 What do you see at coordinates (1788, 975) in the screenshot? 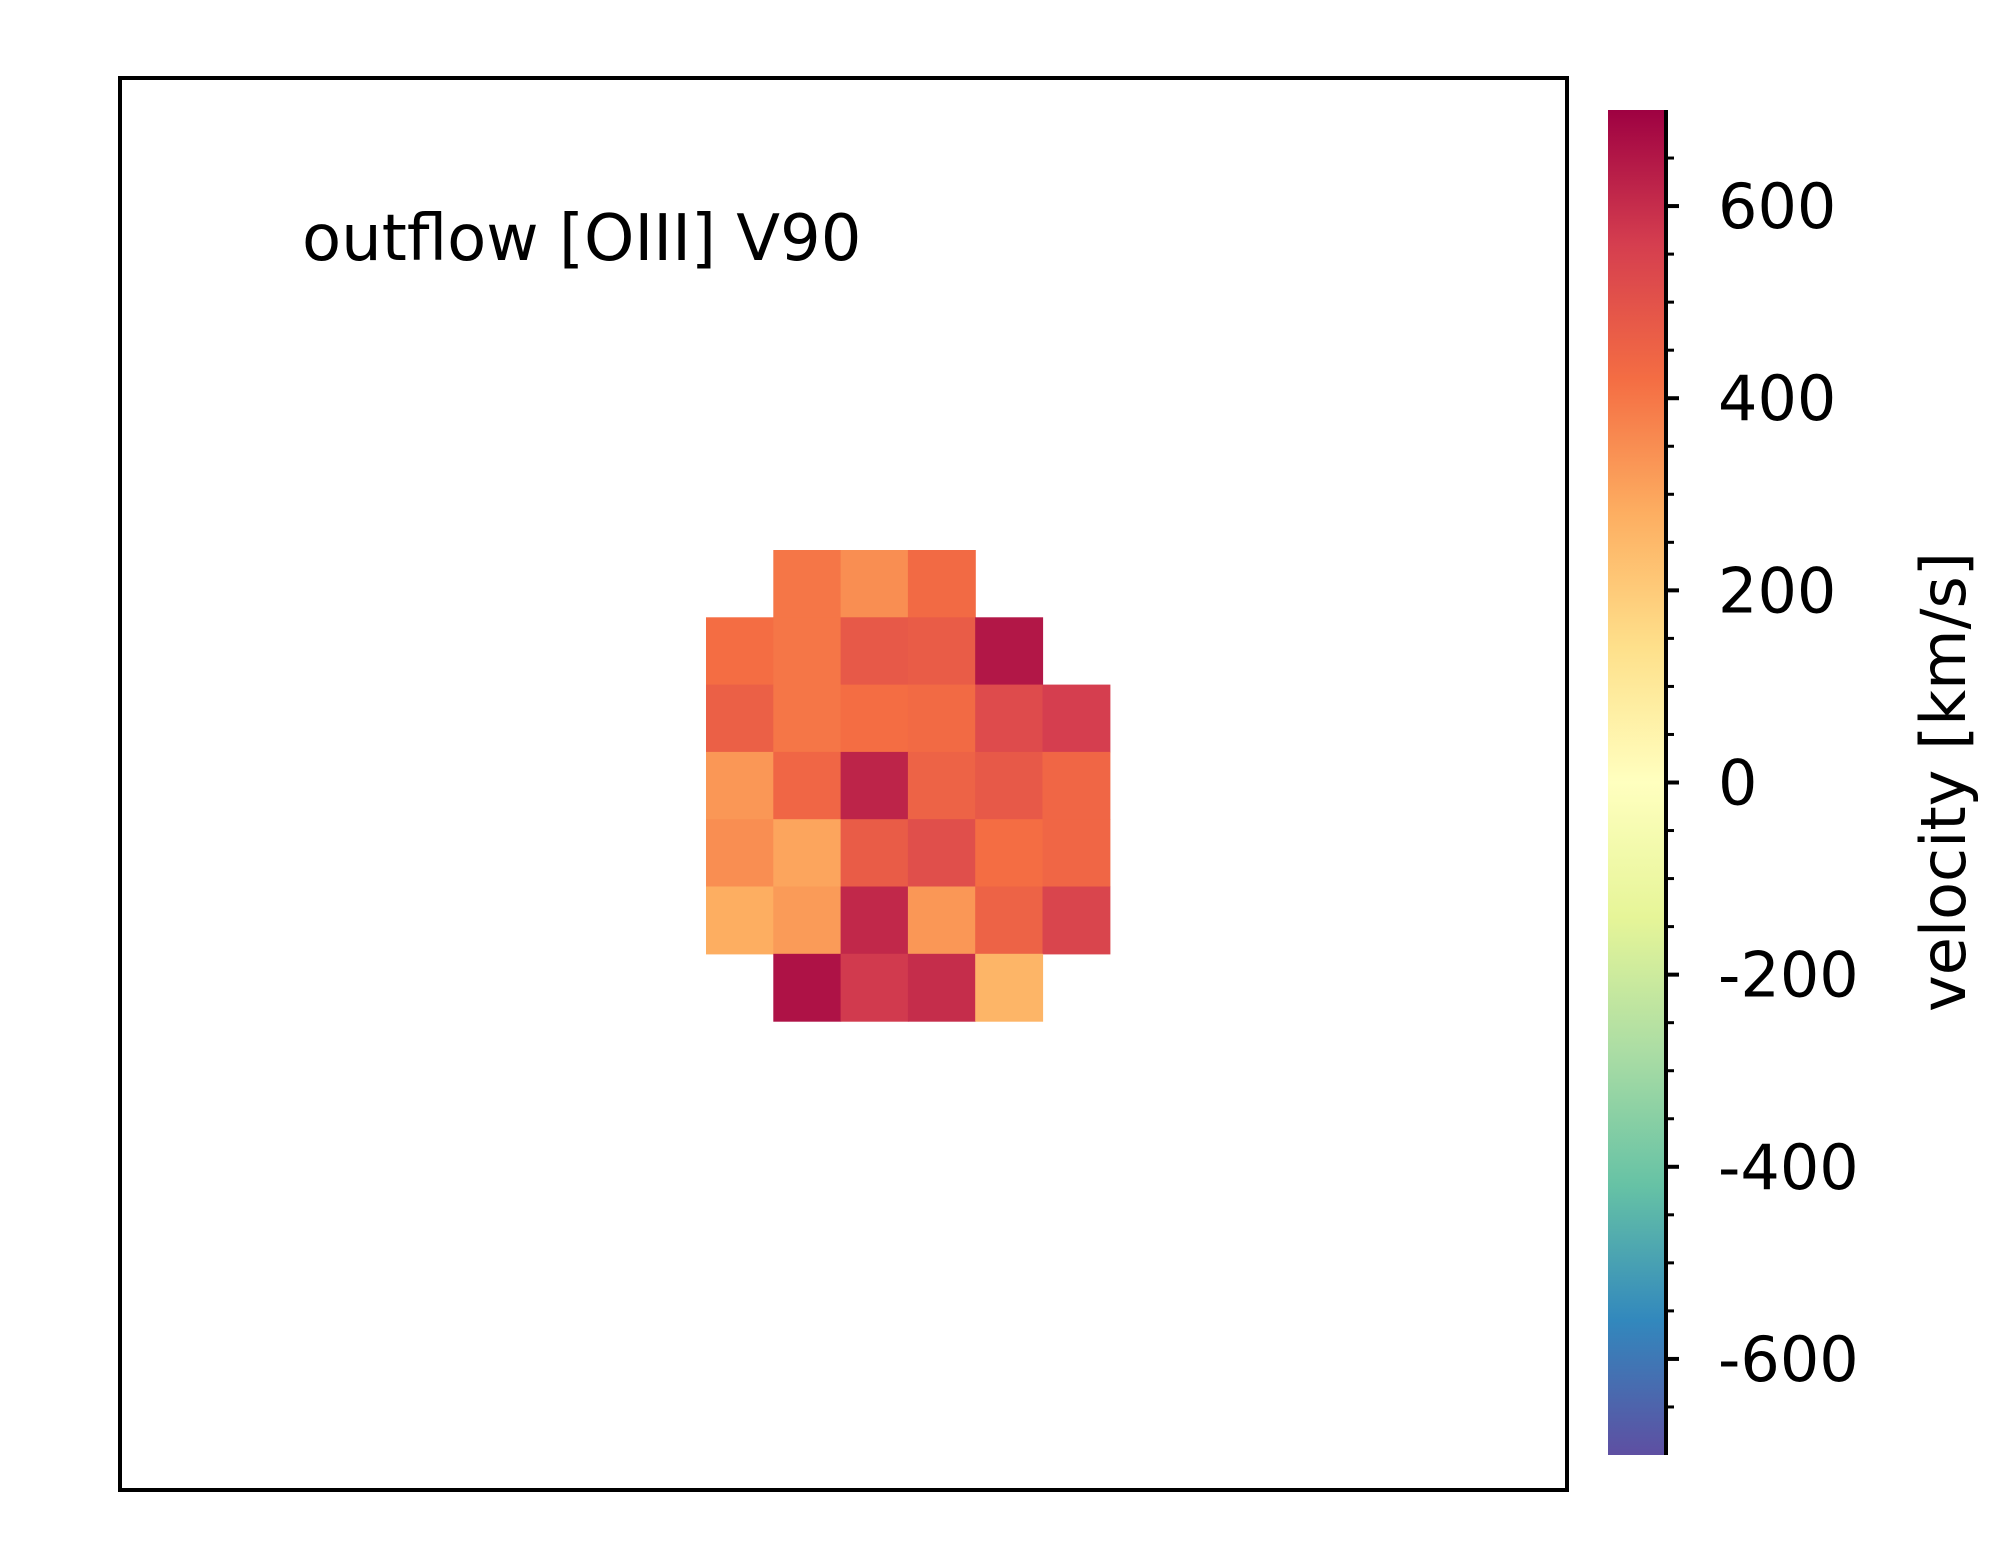
I see `colorbar-tick-label: -200` at bounding box center [1788, 975].